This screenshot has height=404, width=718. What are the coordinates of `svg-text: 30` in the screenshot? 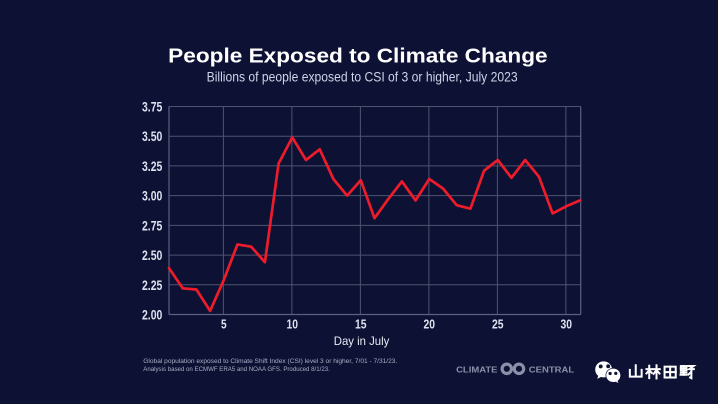 It's located at (567, 323).